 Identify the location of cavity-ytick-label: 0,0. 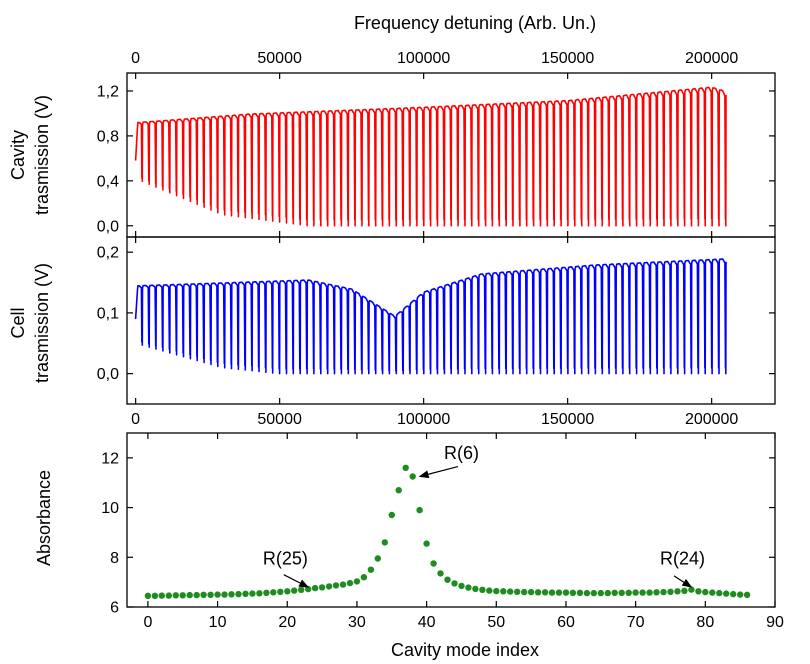
(108, 226).